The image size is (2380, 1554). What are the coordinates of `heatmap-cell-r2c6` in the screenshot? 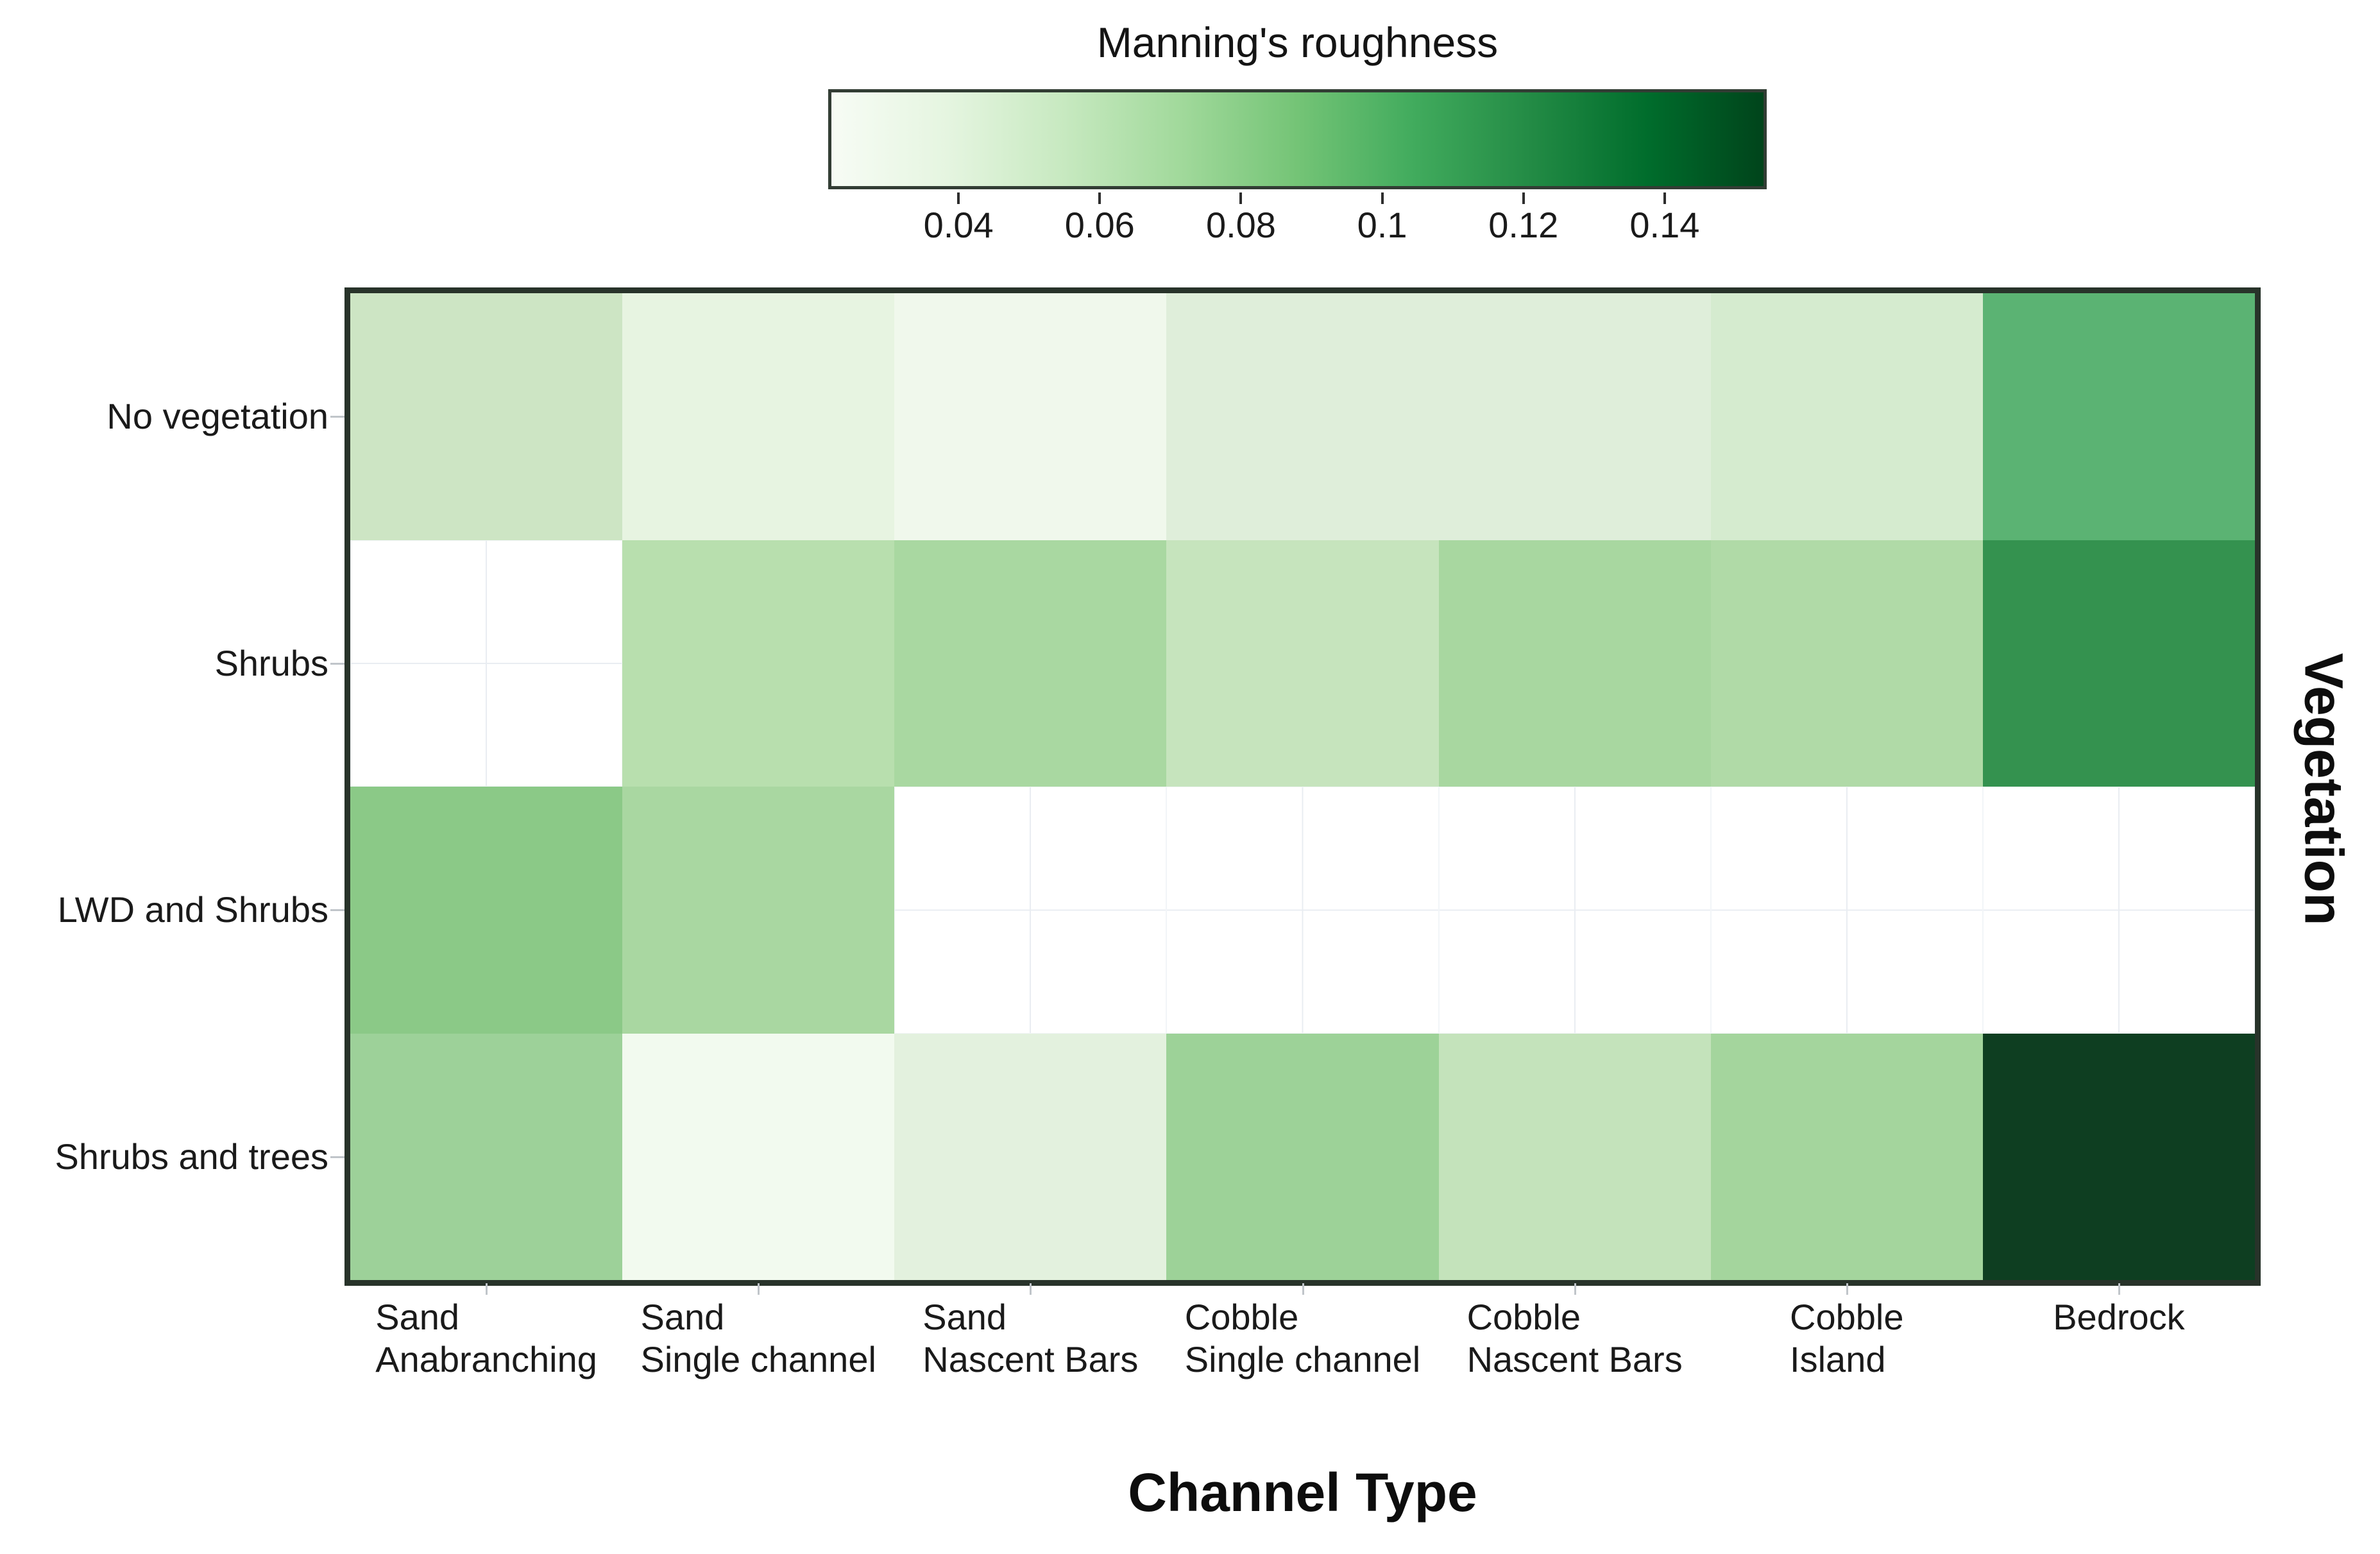 It's located at (2118, 910).